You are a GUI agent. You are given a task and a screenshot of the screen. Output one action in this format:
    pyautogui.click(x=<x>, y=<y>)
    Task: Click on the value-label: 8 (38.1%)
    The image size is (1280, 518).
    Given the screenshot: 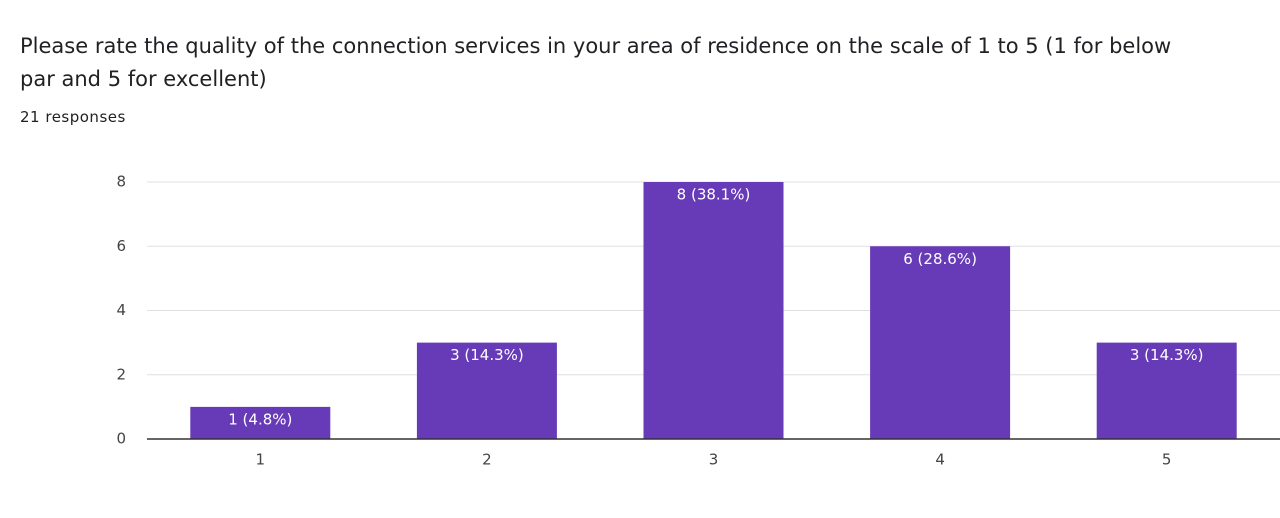 What is the action you would take?
    pyautogui.click(x=714, y=195)
    